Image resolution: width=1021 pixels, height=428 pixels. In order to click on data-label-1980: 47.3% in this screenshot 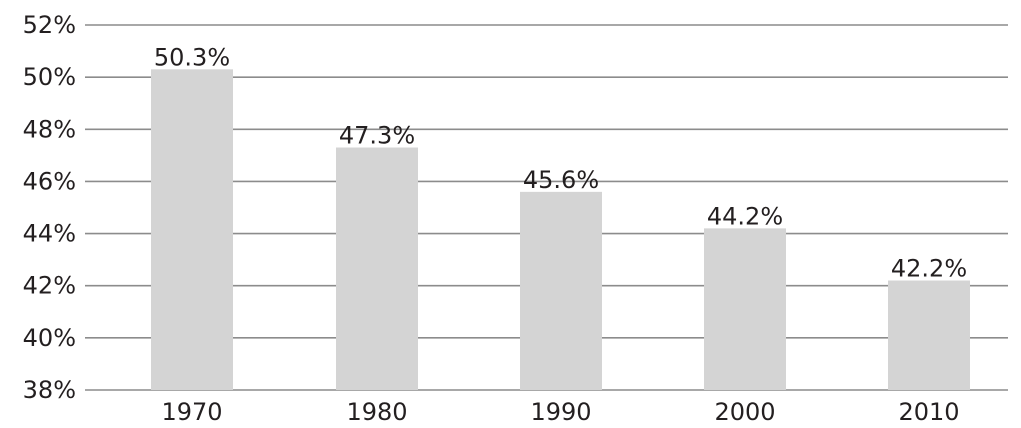, I will do `click(377, 136)`.